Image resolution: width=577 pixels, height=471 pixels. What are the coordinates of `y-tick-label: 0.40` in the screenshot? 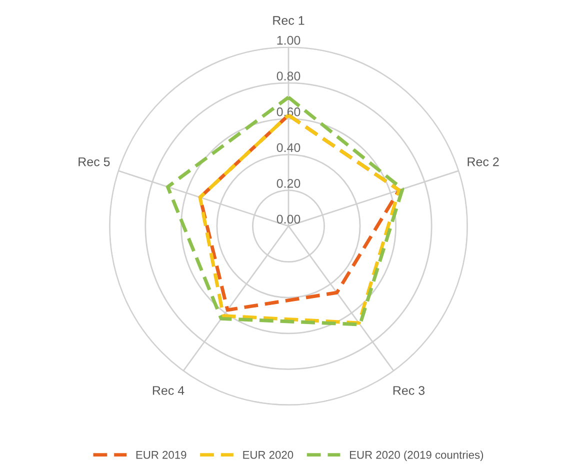 It's located at (288, 147).